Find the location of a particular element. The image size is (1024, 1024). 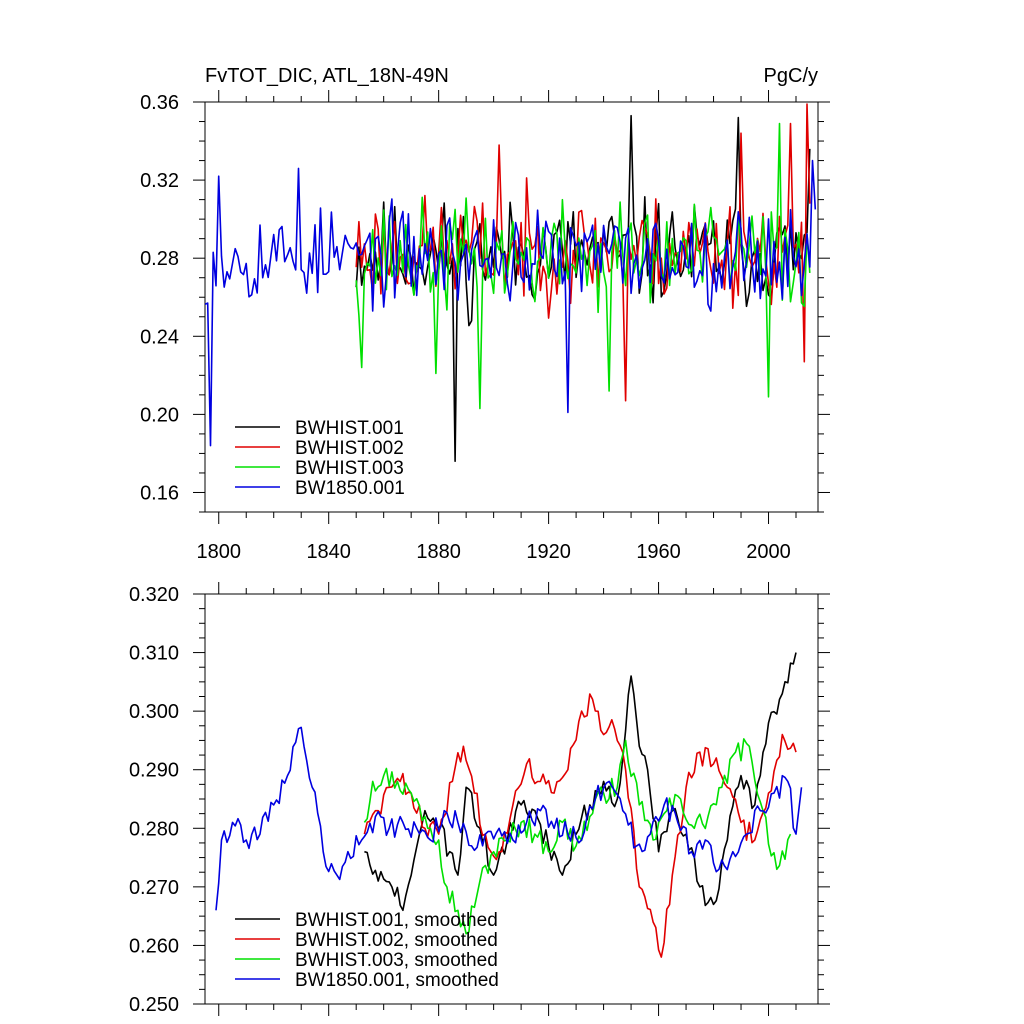

x-tick-label: 1920 is located at coordinates (548, 552).